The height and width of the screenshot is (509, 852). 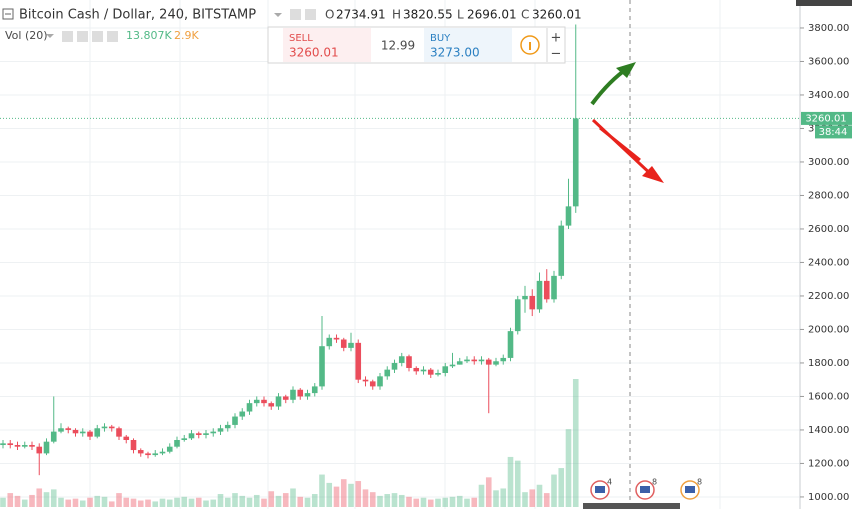 I want to click on collapse-icon, so click(x=8, y=14).